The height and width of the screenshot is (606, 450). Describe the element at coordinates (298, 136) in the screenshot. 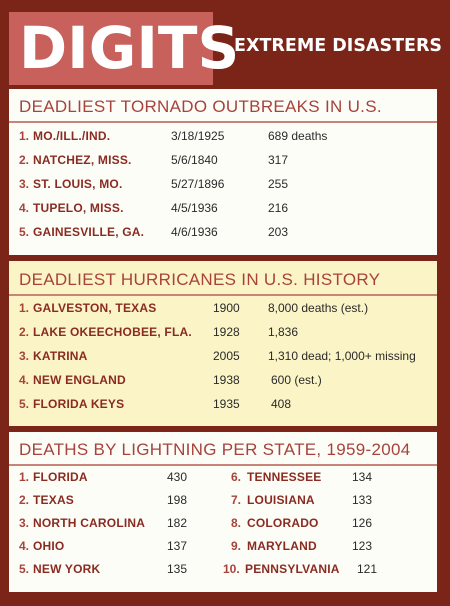

I see `deaths: 689 deaths` at that location.